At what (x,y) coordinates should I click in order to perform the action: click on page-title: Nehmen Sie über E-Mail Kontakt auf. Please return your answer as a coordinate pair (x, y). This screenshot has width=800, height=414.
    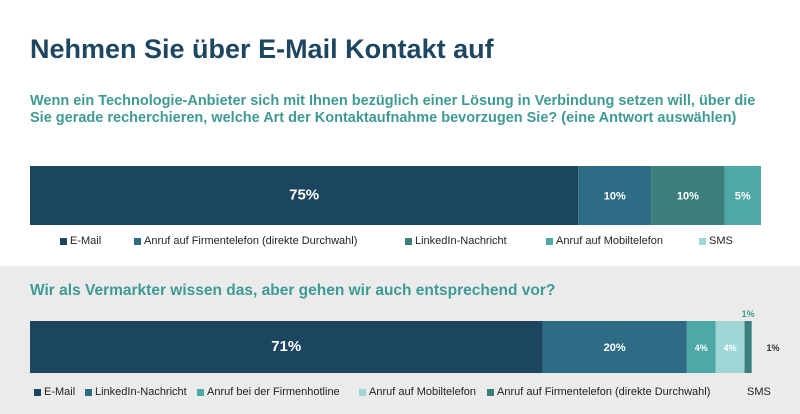
    Looking at the image, I should click on (262, 49).